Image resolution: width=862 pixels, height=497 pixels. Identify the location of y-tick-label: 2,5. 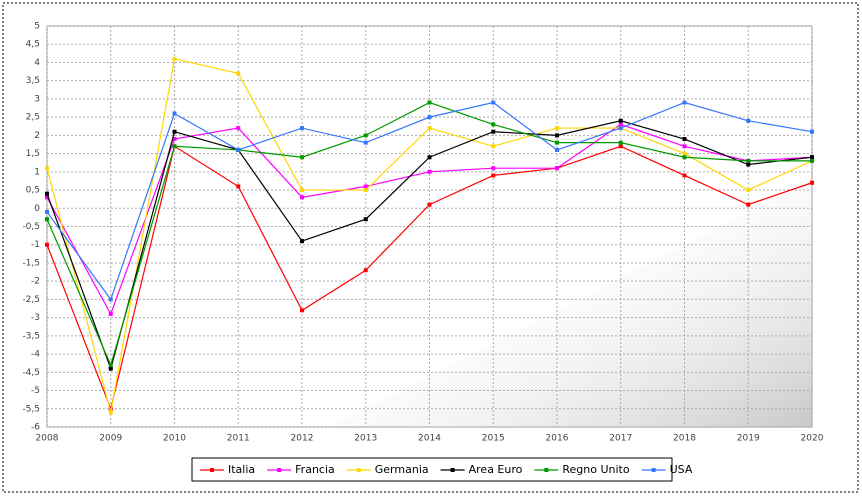
(33, 118).